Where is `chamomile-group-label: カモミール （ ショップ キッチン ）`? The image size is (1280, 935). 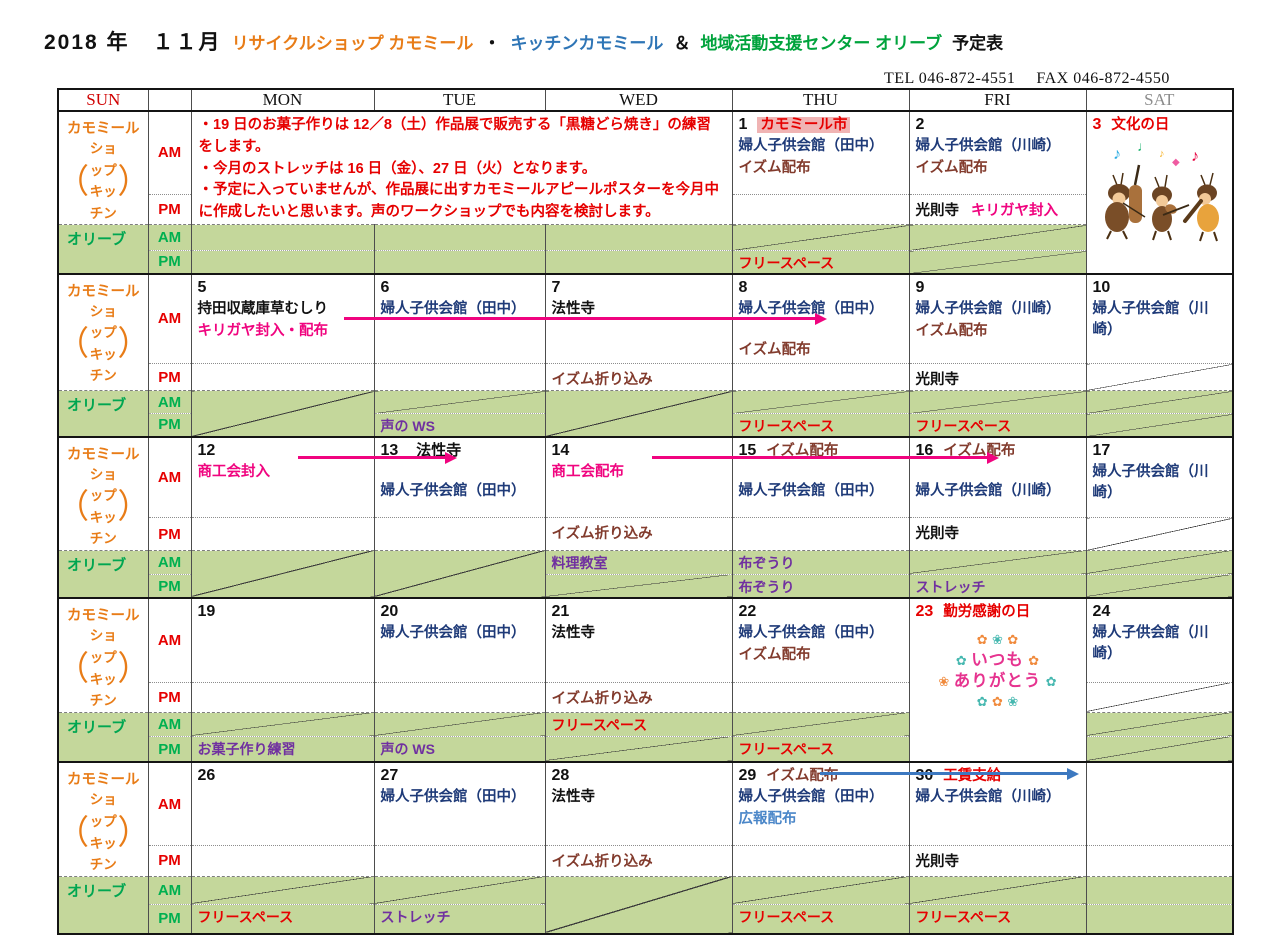 chamomile-group-label: カモミール （ ショップ キッチン ） is located at coordinates (103, 331).